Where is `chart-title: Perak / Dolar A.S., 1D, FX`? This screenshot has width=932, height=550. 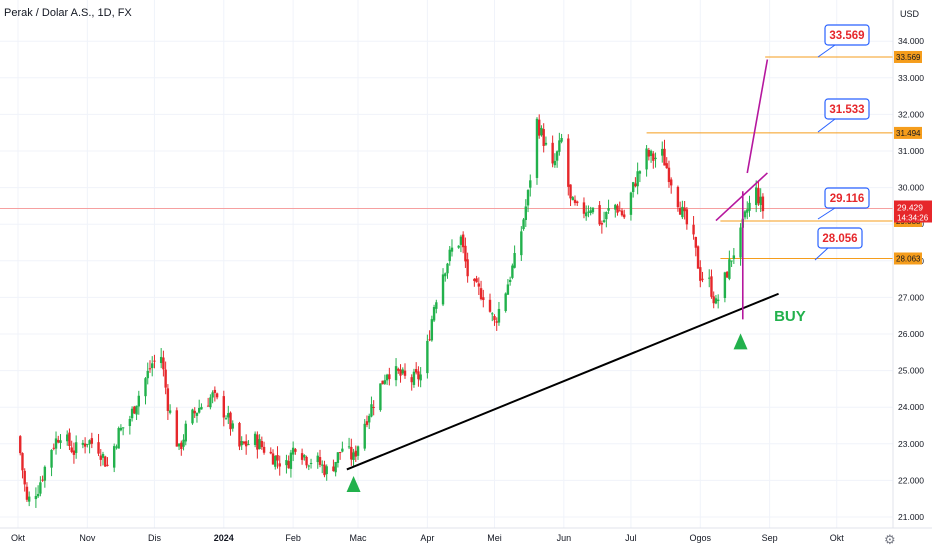 chart-title: Perak / Dolar A.S., 1D, FX is located at coordinates (68, 13).